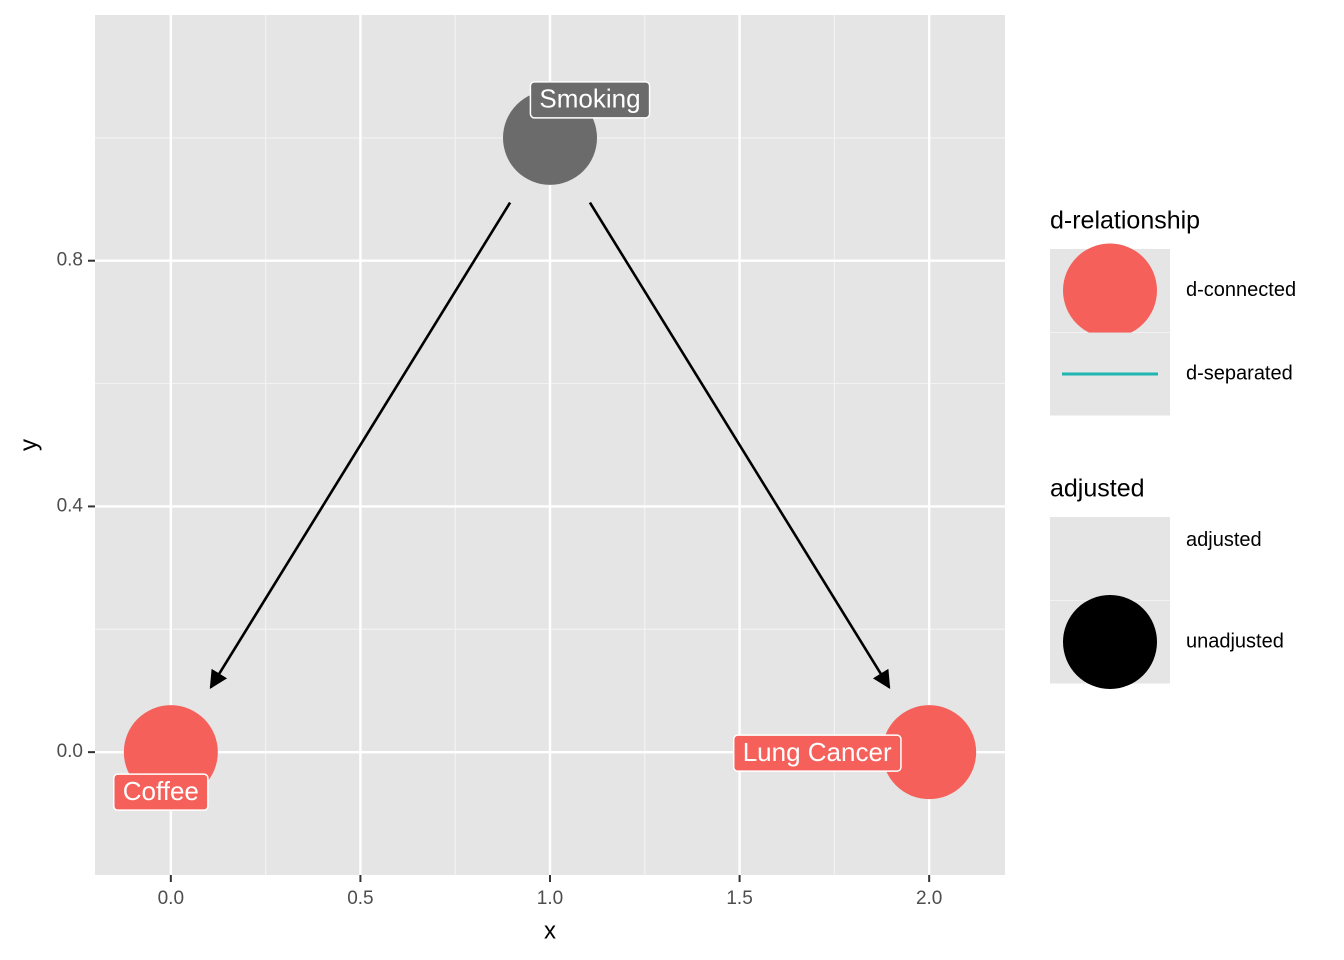  Describe the element at coordinates (550, 930) in the screenshot. I see `x-axis-title: x` at that location.